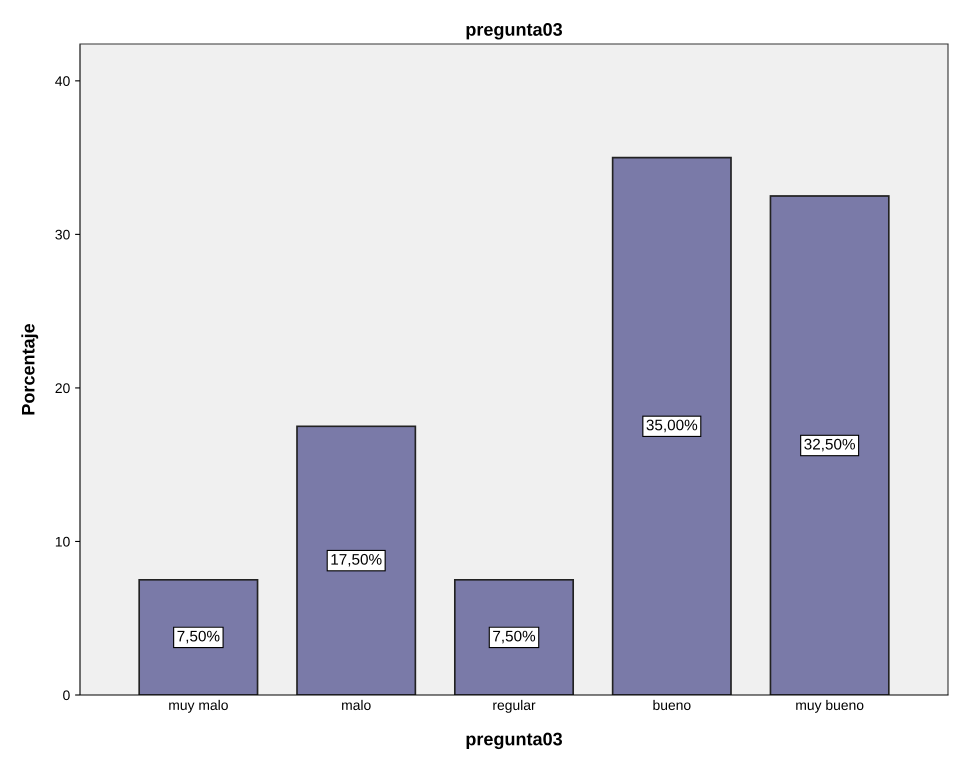  Describe the element at coordinates (356, 705) in the screenshot. I see `x-tick-label: malo` at that location.